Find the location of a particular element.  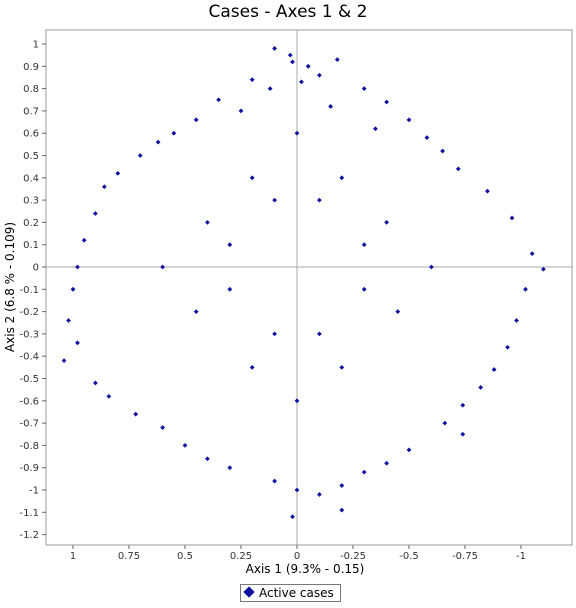

y-tick-label: -0.1 is located at coordinates (29, 290).